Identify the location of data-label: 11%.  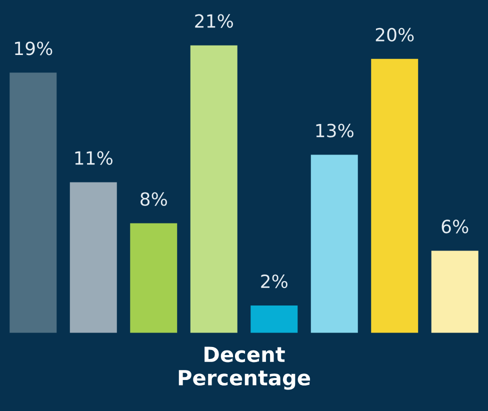
(93, 158).